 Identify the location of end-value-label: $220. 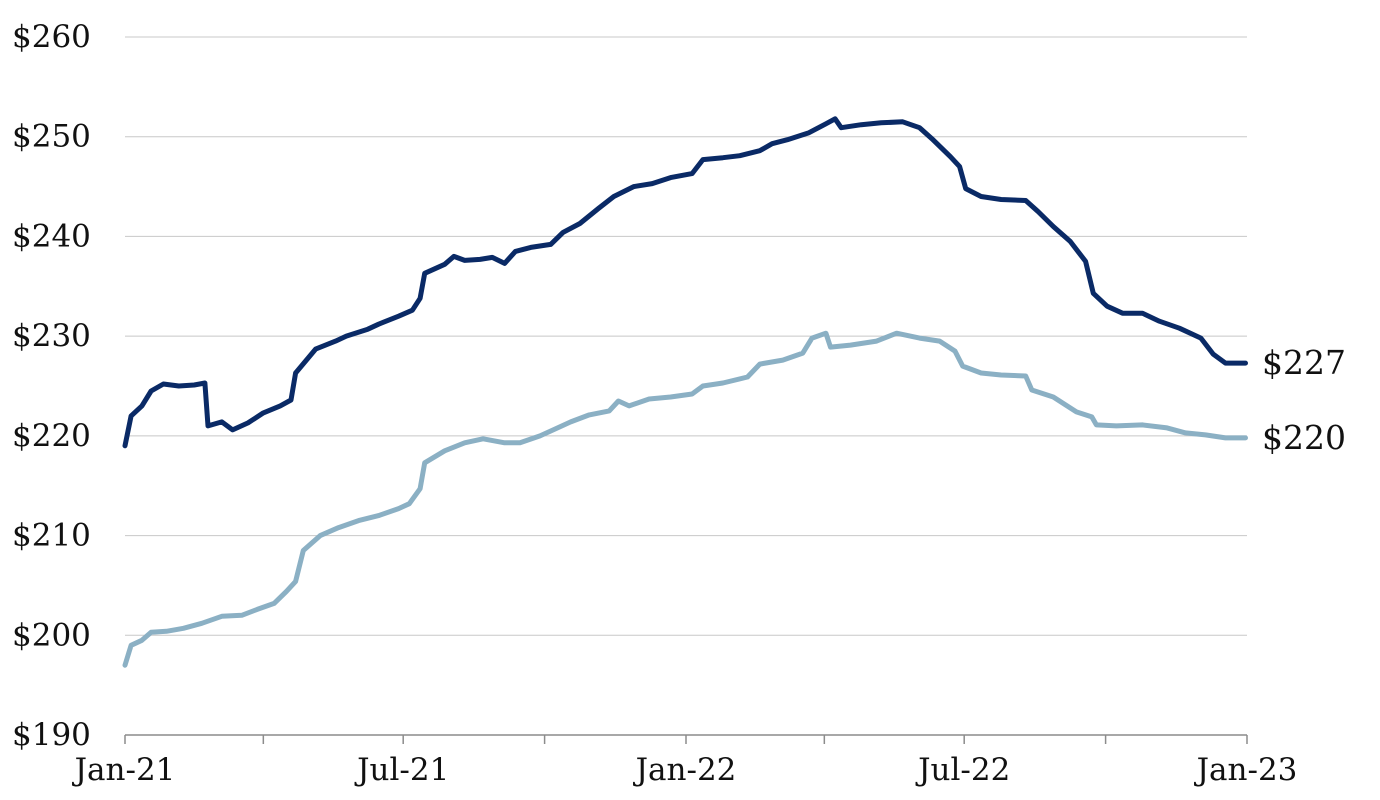
(1304, 437).